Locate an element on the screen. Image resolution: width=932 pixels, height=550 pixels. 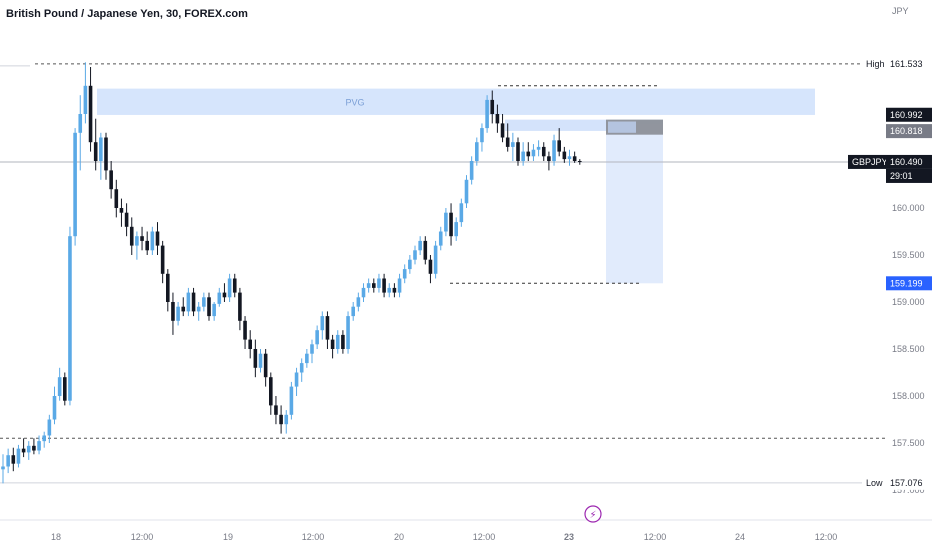
y-tick-label: 157.000 is located at coordinates (908, 490).